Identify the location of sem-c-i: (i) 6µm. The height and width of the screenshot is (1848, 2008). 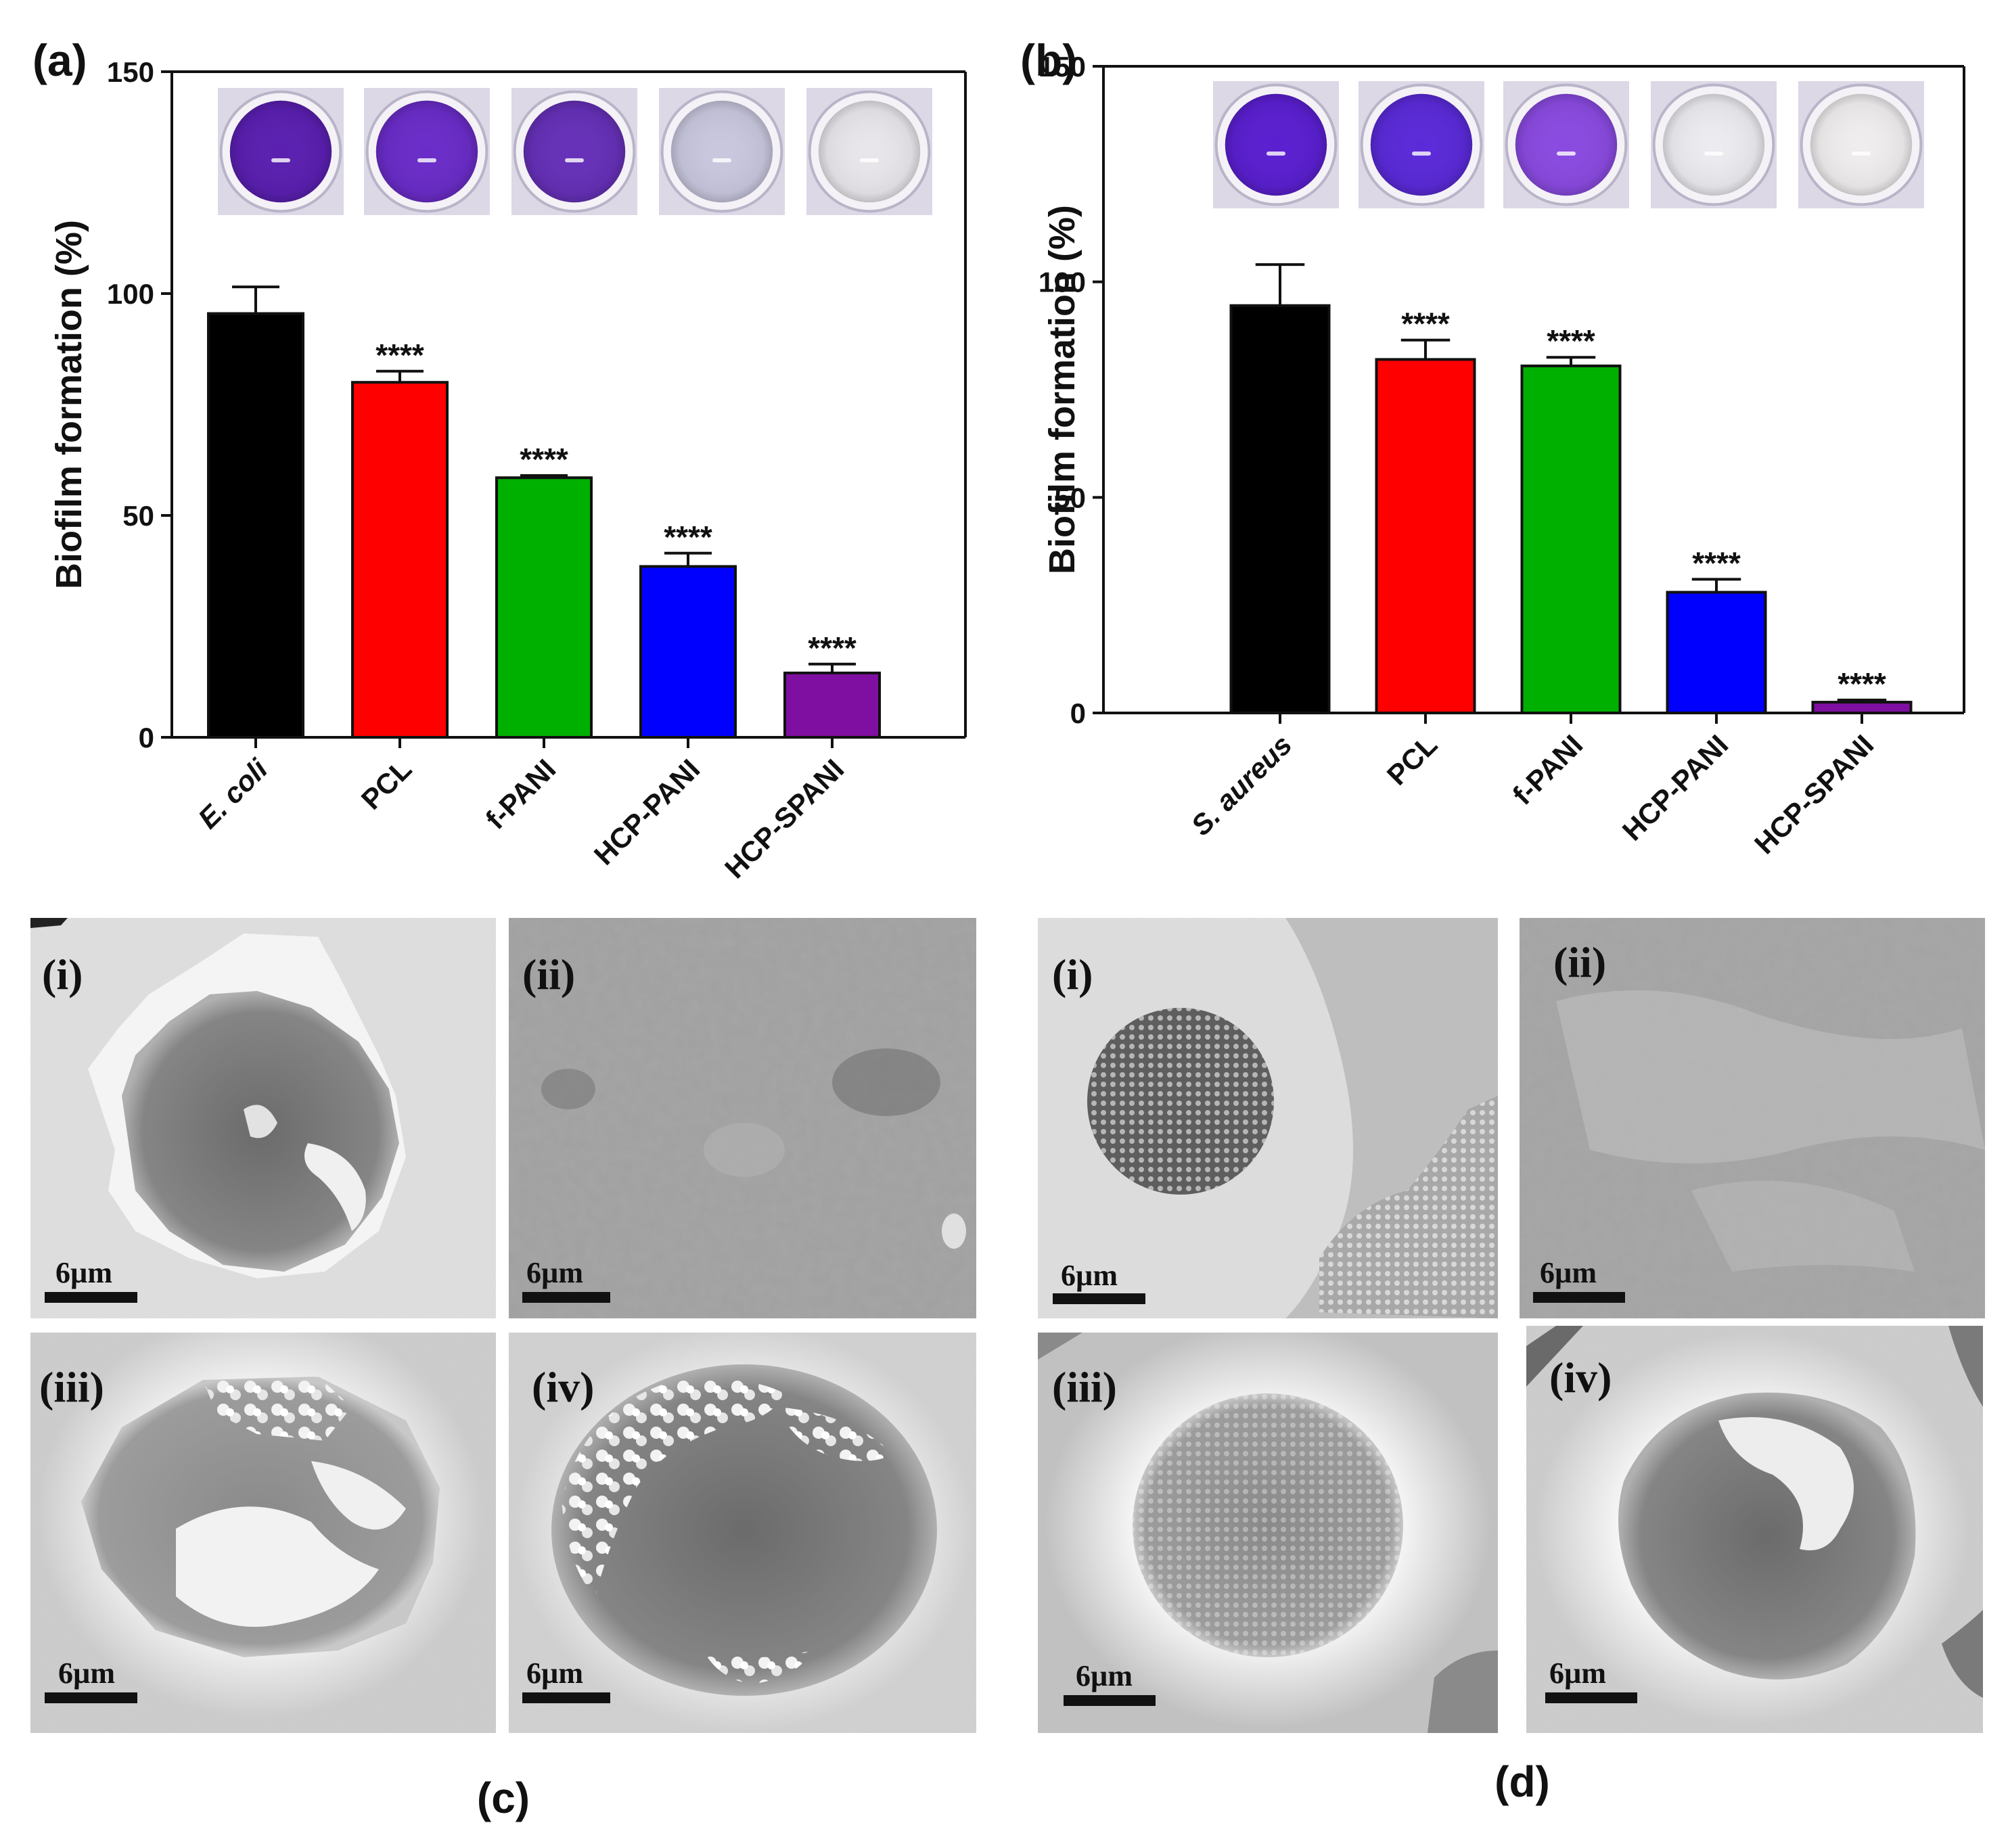
(263, 1118).